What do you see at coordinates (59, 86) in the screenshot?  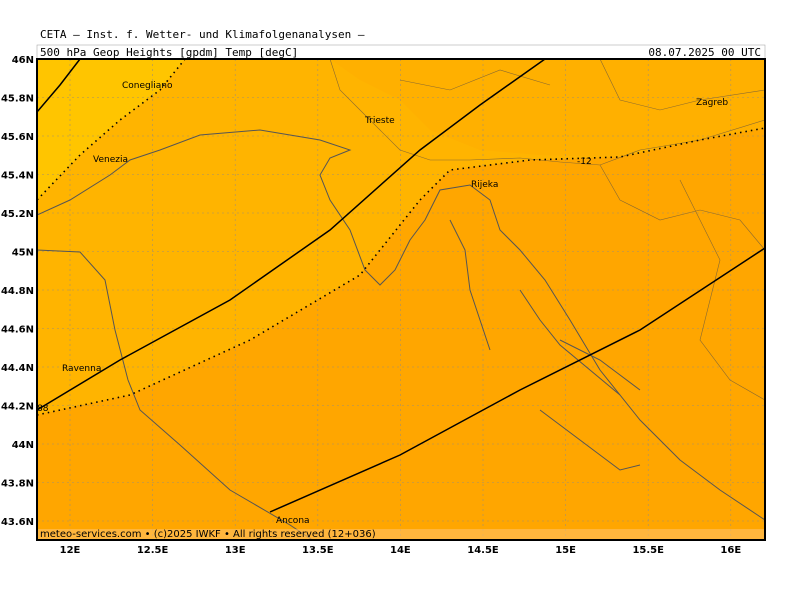 I see `height-contour` at bounding box center [59, 86].